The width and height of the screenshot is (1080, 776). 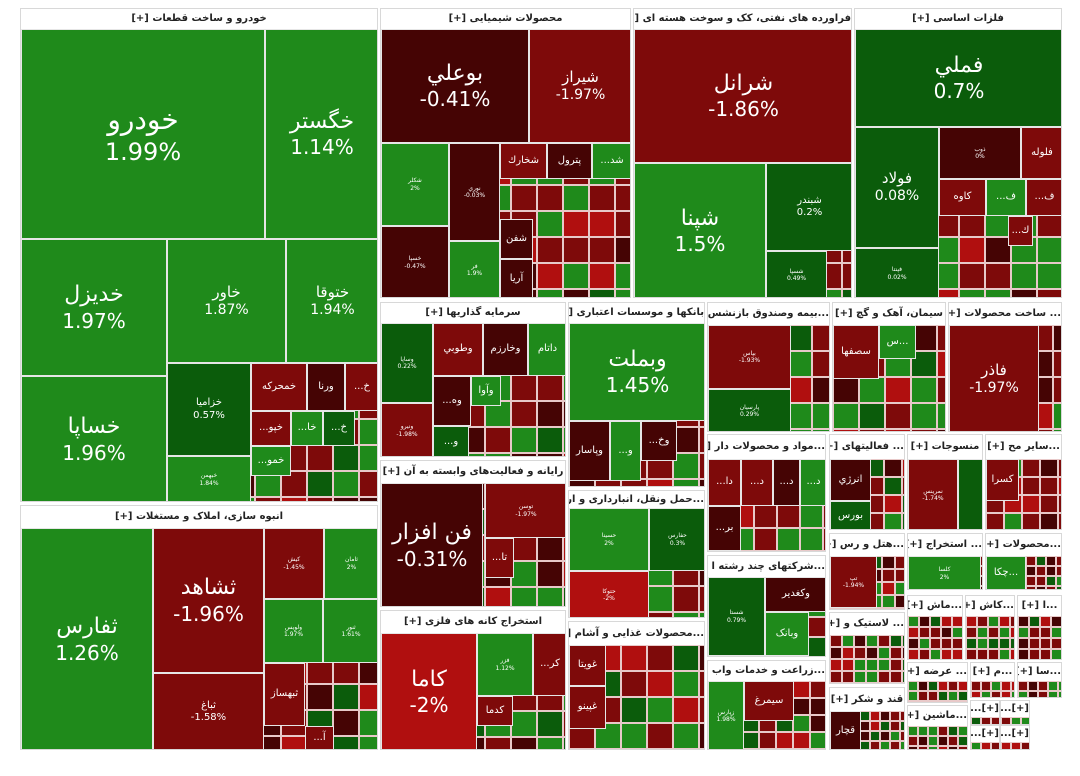 I want to click on stock-tile: فملي 0.7%, so click(x=958, y=78).